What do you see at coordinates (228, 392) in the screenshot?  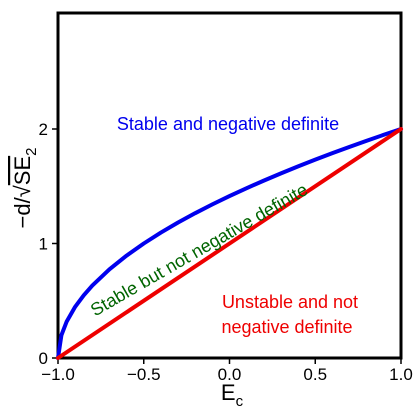 I see `x-axis-label-main: E` at bounding box center [228, 392].